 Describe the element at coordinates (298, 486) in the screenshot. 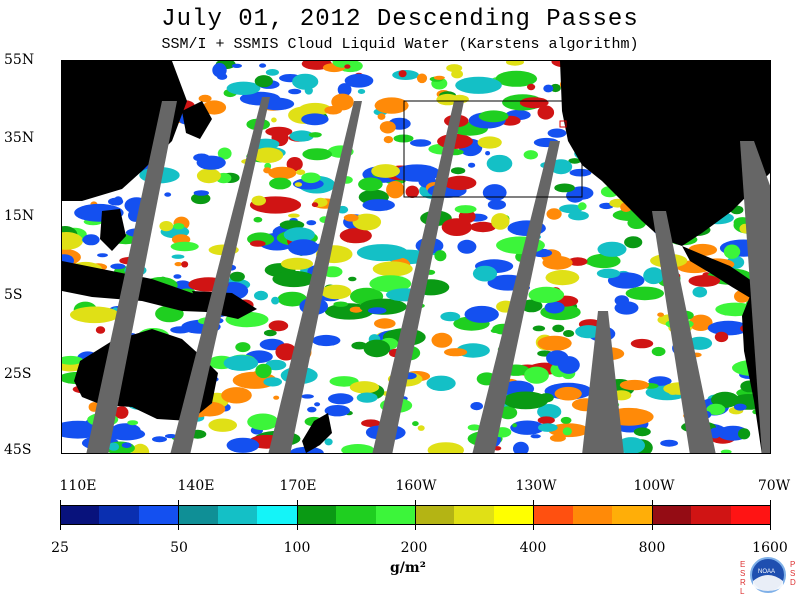

I see `lon-label-170e: 170E` at that location.